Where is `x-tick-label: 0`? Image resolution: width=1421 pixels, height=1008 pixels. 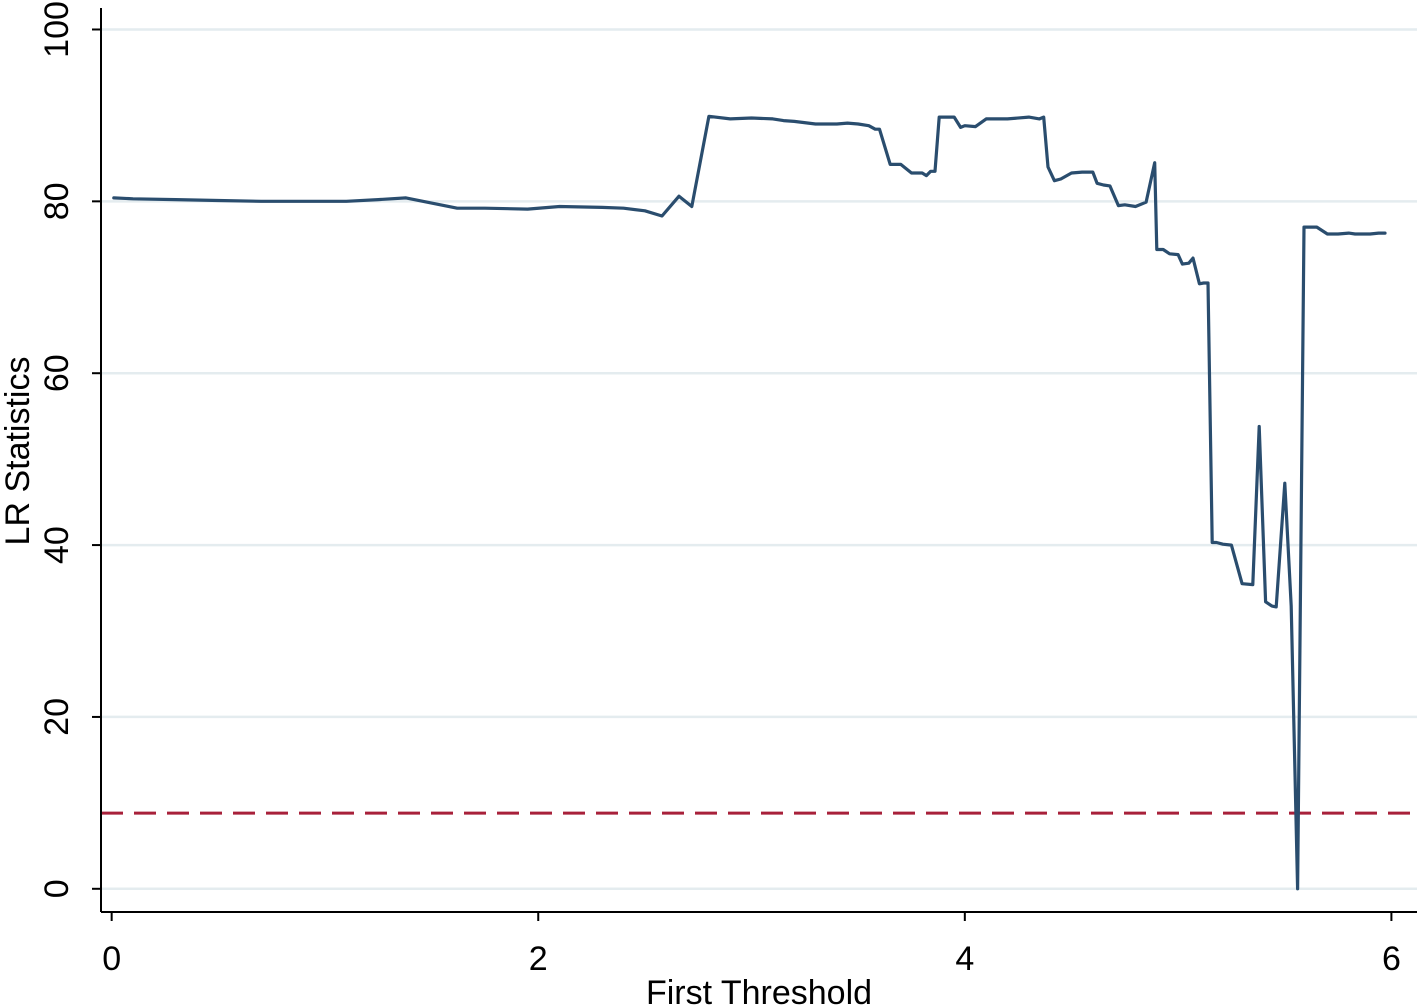
x-tick-label: 0 is located at coordinates (111, 959).